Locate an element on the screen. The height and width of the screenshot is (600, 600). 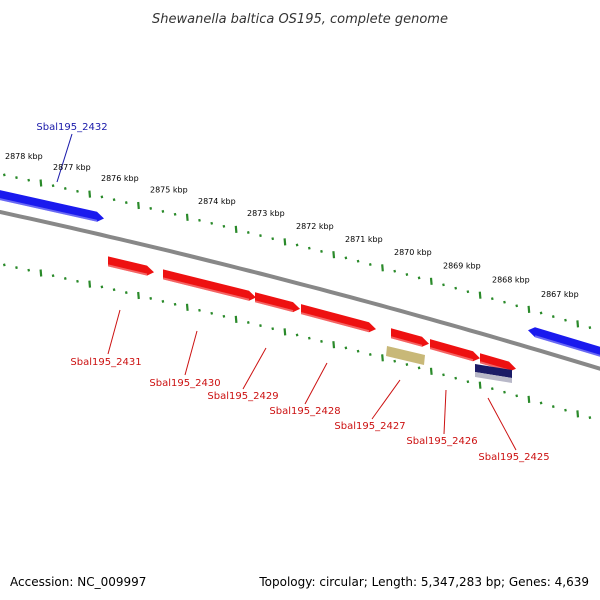
gene-feature-sbal195-2427-gene is located at coordinates (409, 337).